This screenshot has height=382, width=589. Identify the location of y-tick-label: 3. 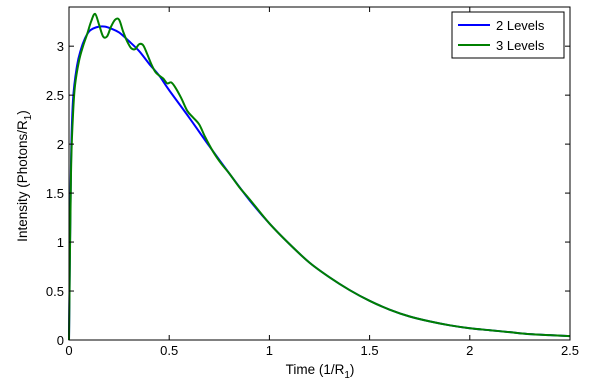
(60, 46).